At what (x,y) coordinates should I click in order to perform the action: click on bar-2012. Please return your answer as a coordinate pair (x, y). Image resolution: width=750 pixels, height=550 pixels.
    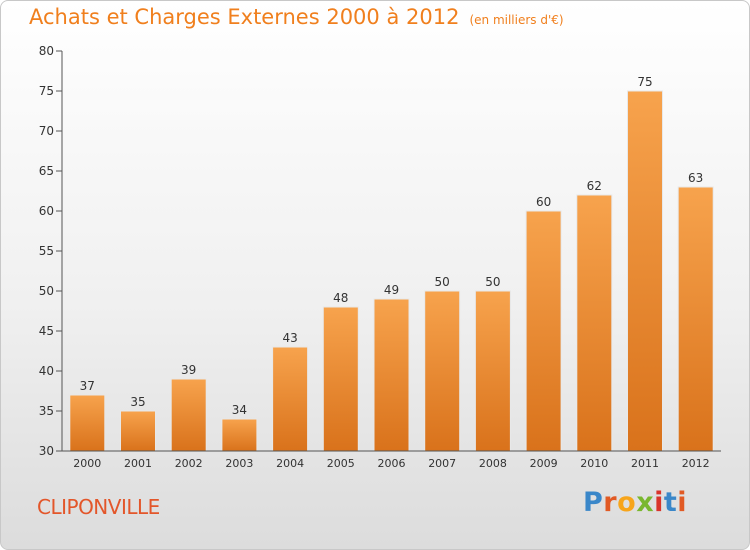
    Looking at the image, I should click on (695, 319).